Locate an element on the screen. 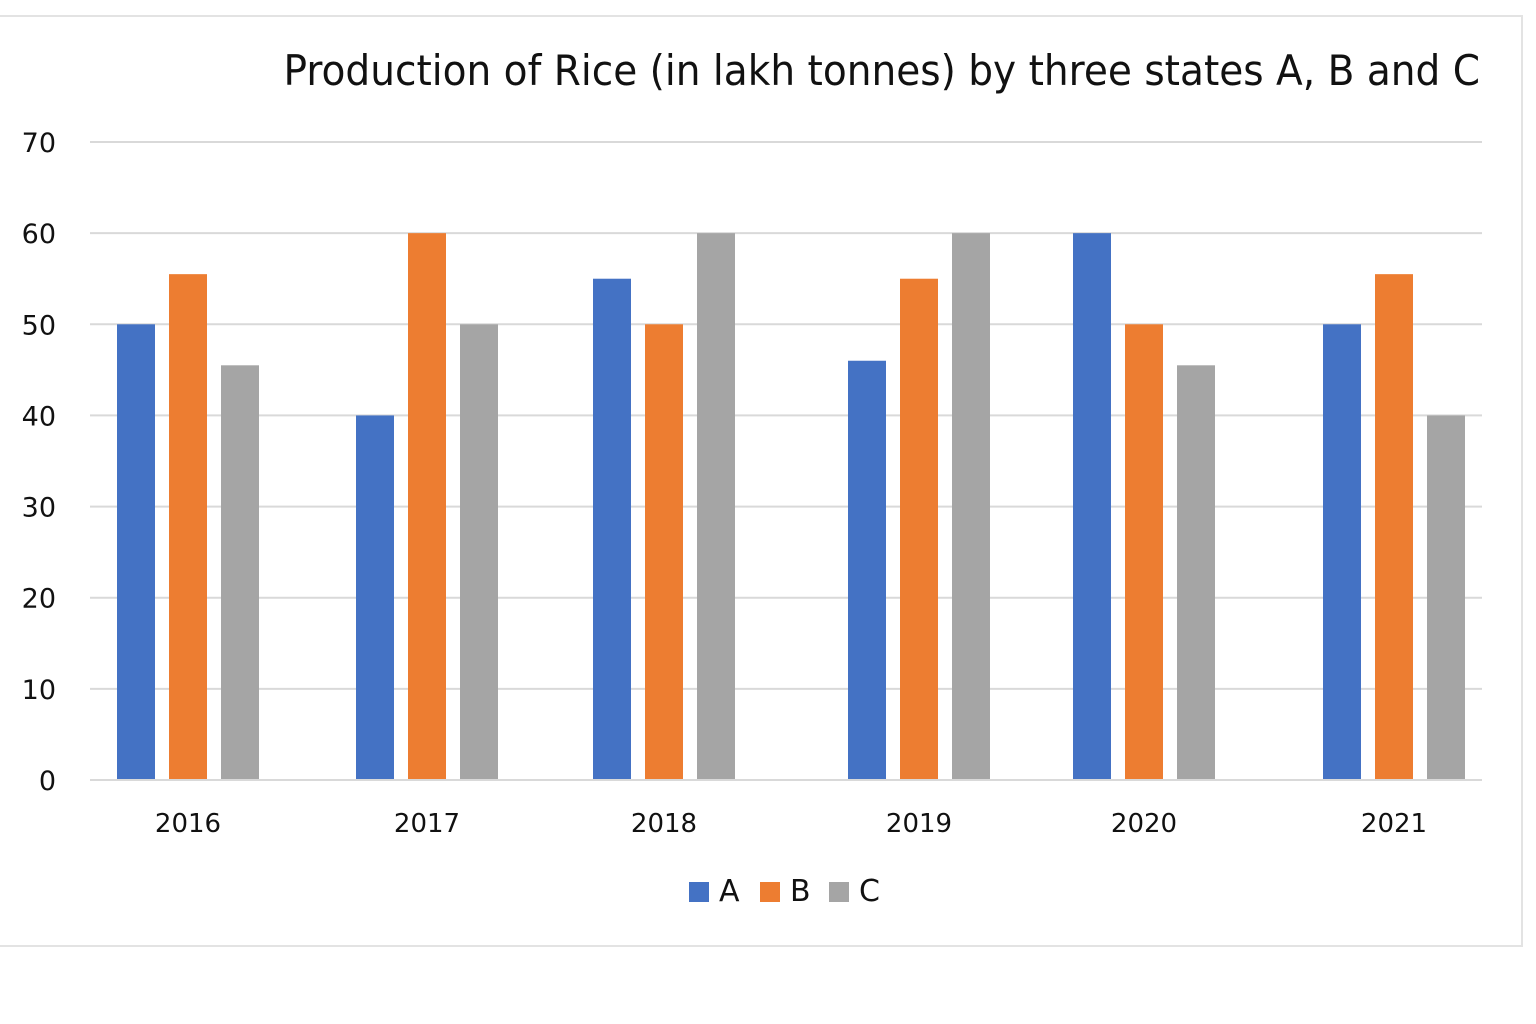  y-tick-label: 70 is located at coordinates (39, 143).